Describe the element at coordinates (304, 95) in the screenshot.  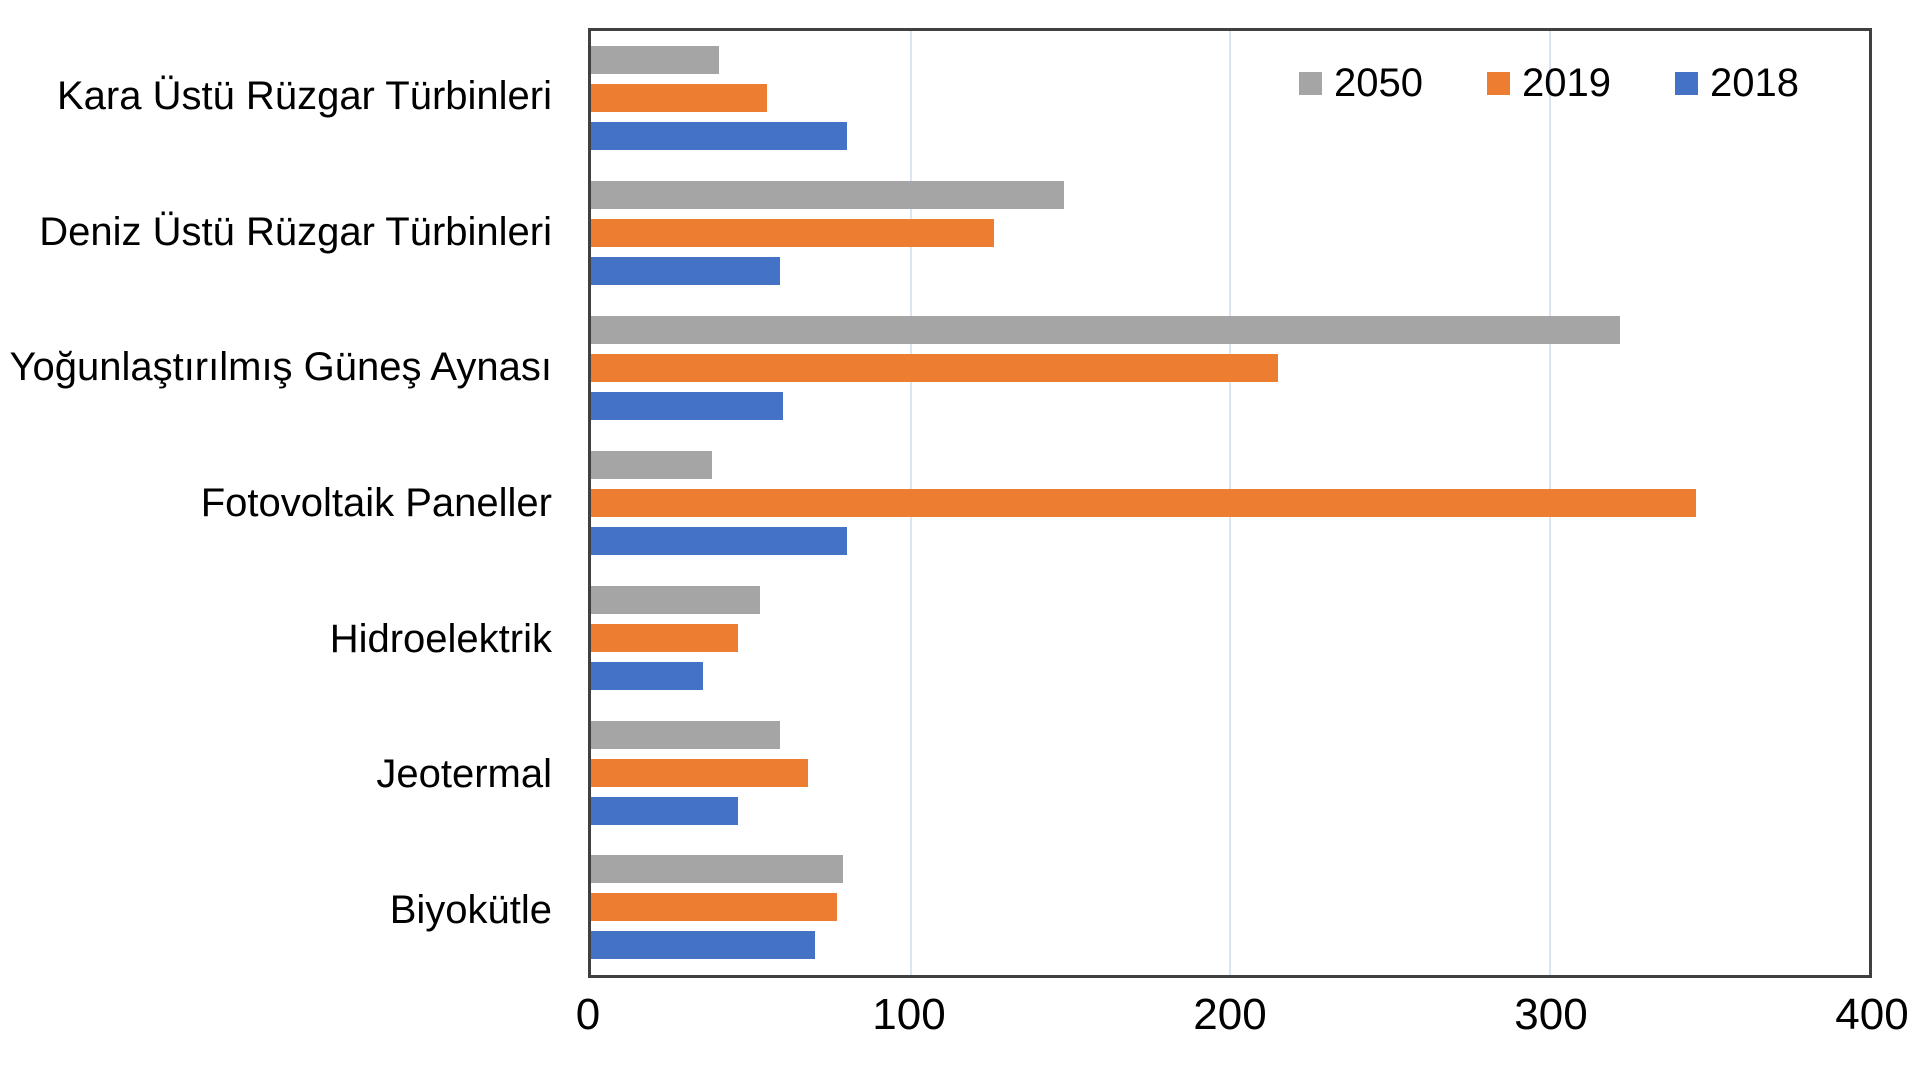
I see `category-label: Kara Üstü Rüzgar Türbinleri` at that location.